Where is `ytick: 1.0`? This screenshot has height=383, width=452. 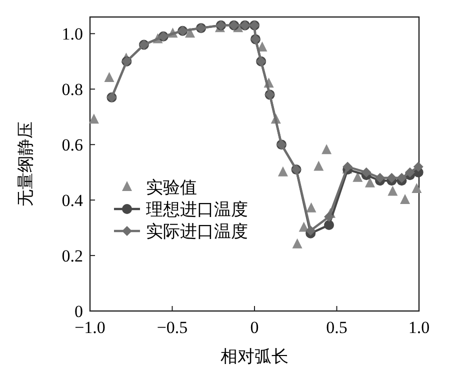 ytick: 1.0 is located at coordinates (72, 34).